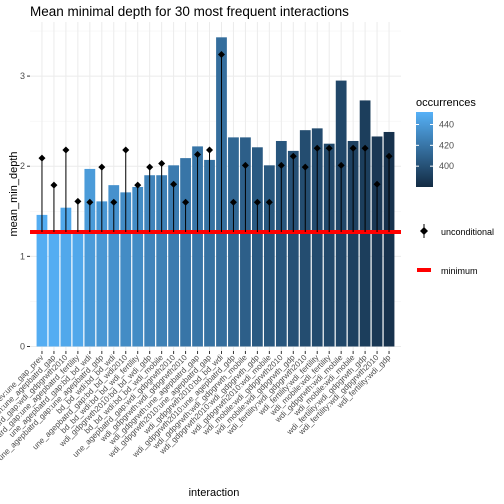 This screenshot has width=504, height=504. I want to click on y-axis: 0 1 2 3, so click(25, 211).